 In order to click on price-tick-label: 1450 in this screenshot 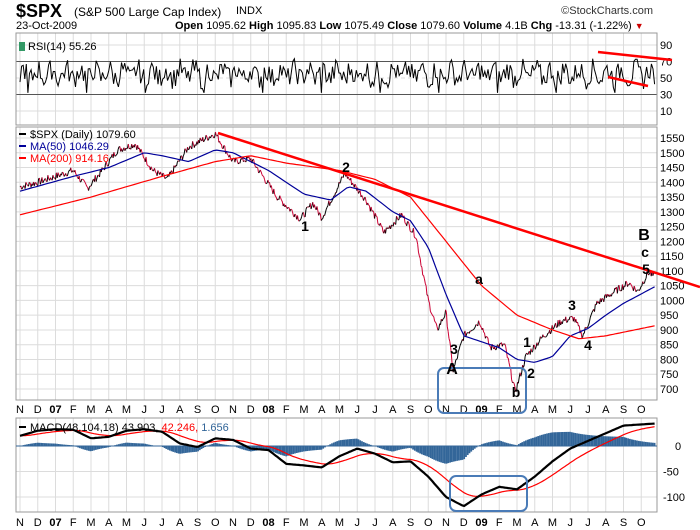, I will do `click(672, 169)`.